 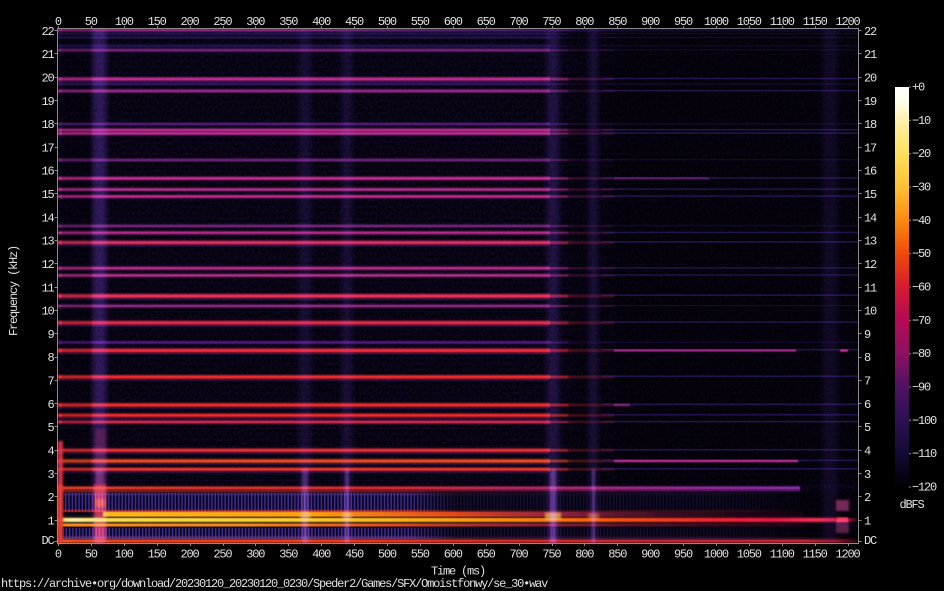 I want to click on svg-text: 1200, so click(x=847, y=22).